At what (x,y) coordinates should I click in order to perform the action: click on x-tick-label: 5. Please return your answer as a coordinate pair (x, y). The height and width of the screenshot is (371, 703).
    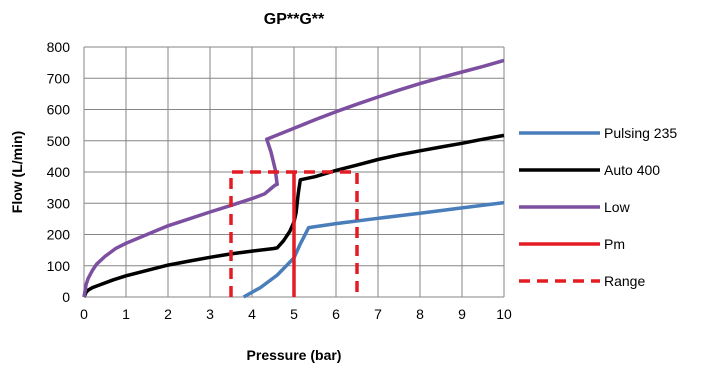
    Looking at the image, I should click on (294, 314).